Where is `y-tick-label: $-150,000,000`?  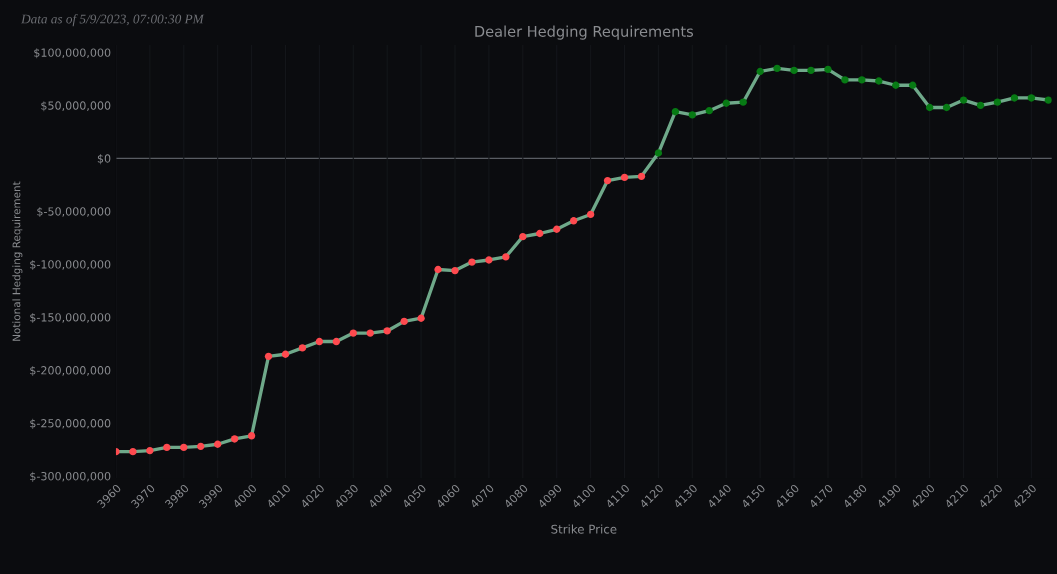 y-tick-label: $-150,000,000 is located at coordinates (70, 318).